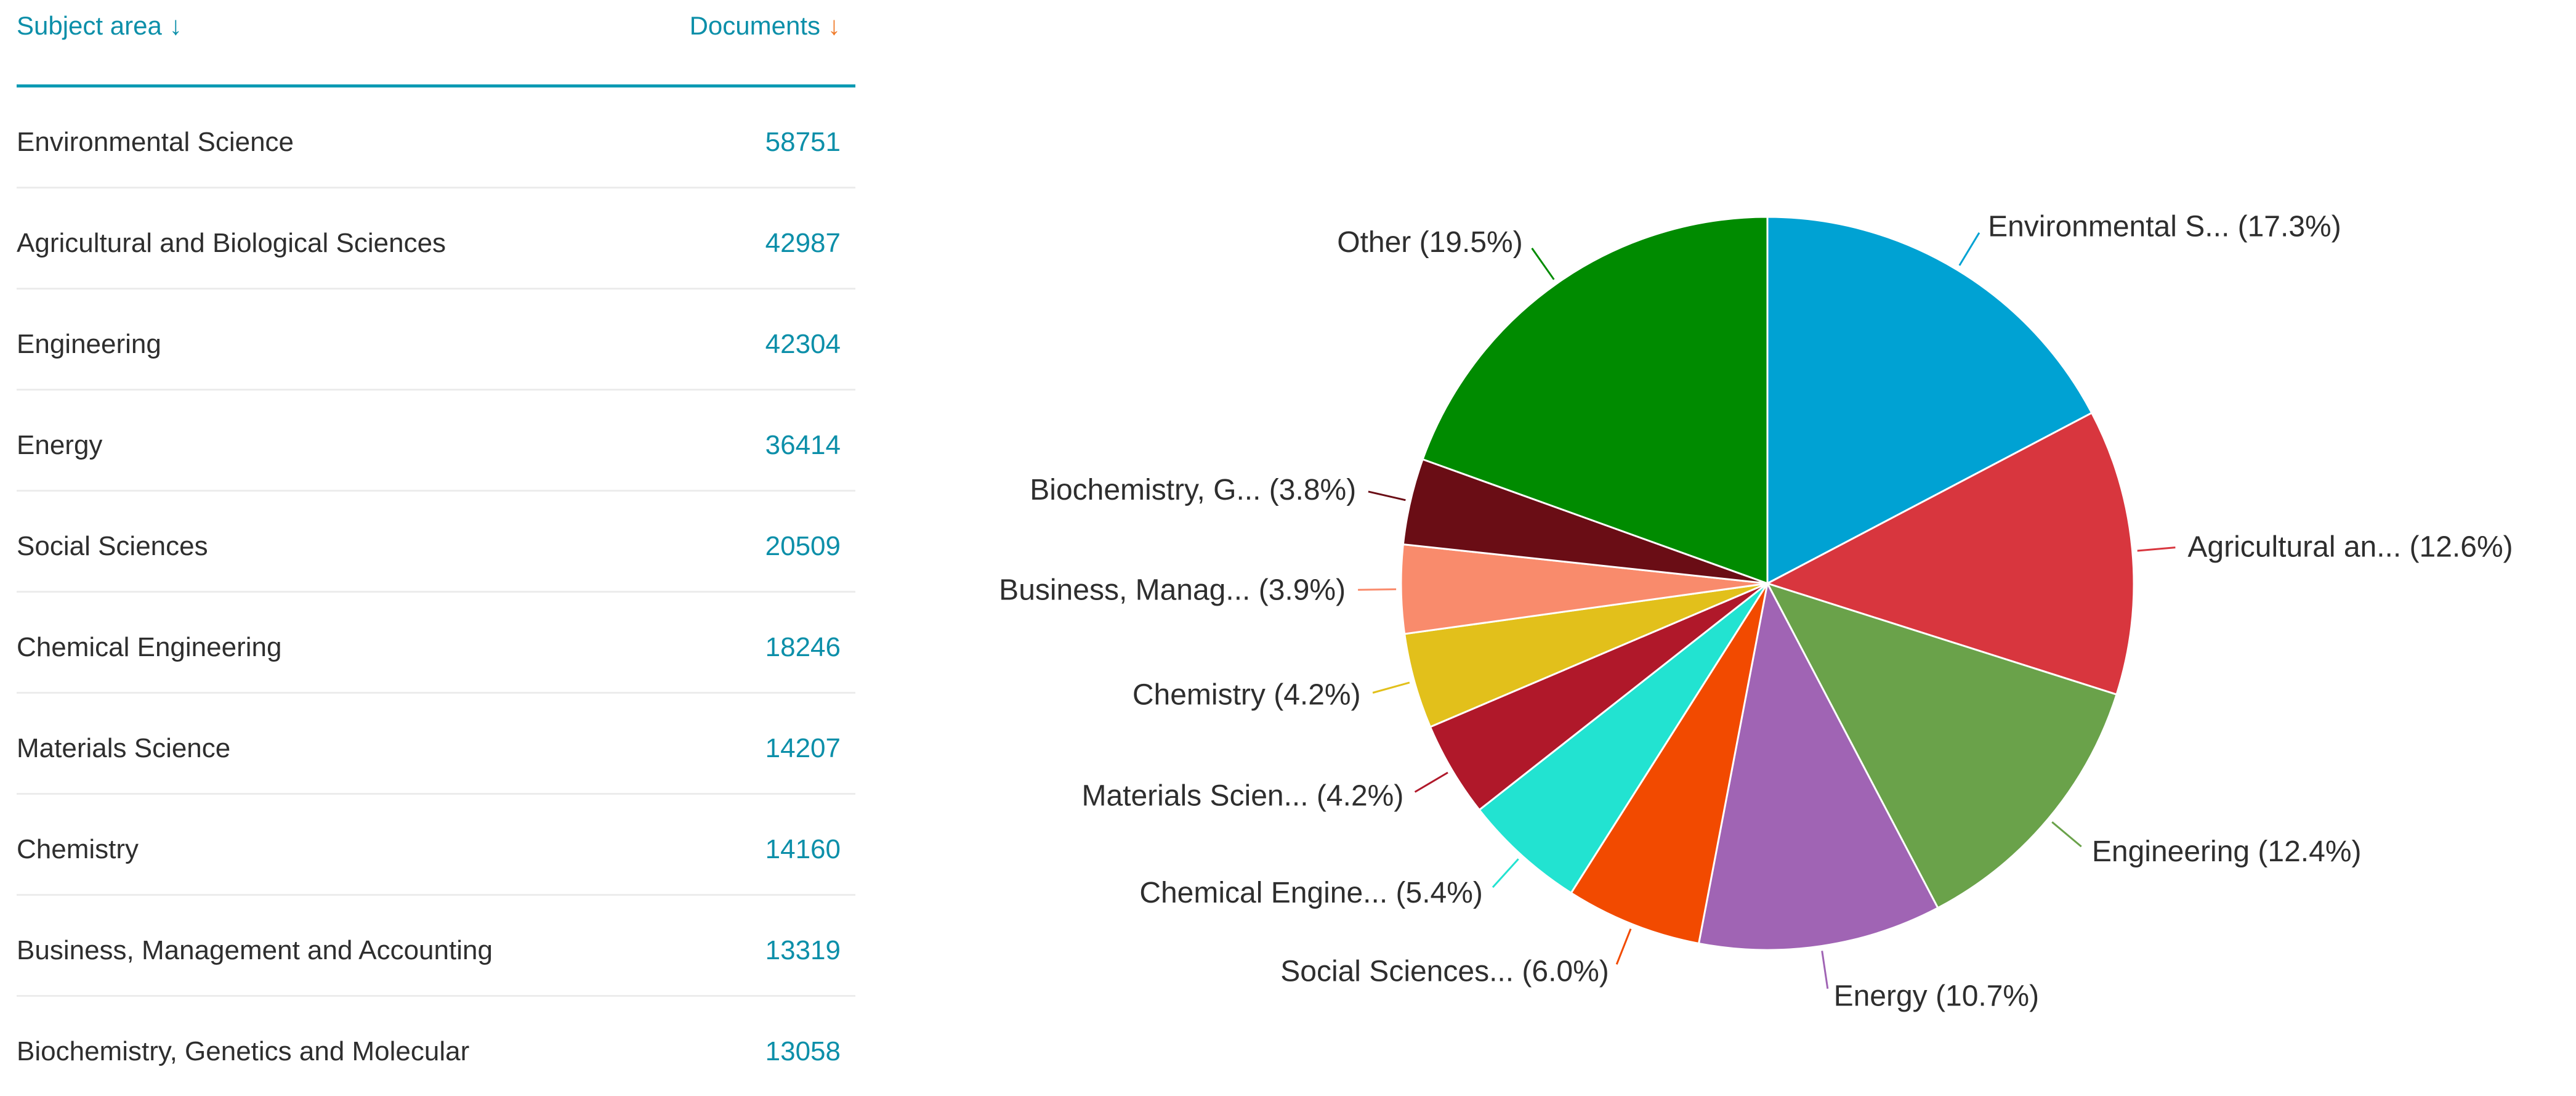  Describe the element at coordinates (436, 643) in the screenshot. I see `table-row: Chemical Engineering 18246` at that location.